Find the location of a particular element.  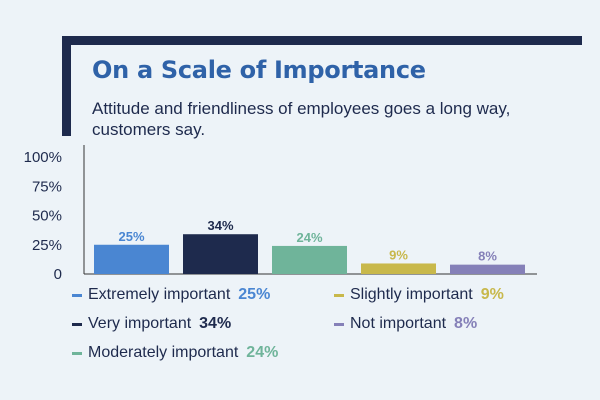

frame-border-top is located at coordinates (322, 40).